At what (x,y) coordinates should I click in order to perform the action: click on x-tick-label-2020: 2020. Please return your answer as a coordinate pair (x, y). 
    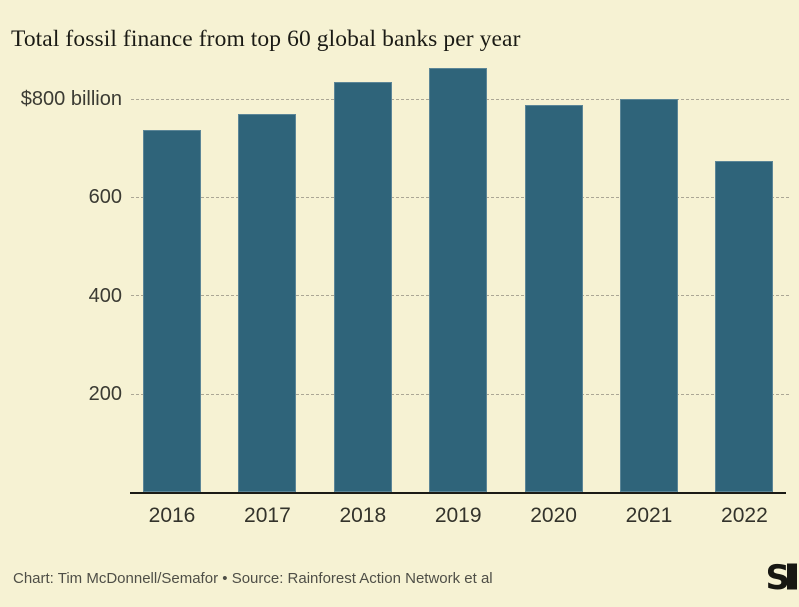
    Looking at the image, I should click on (553, 515).